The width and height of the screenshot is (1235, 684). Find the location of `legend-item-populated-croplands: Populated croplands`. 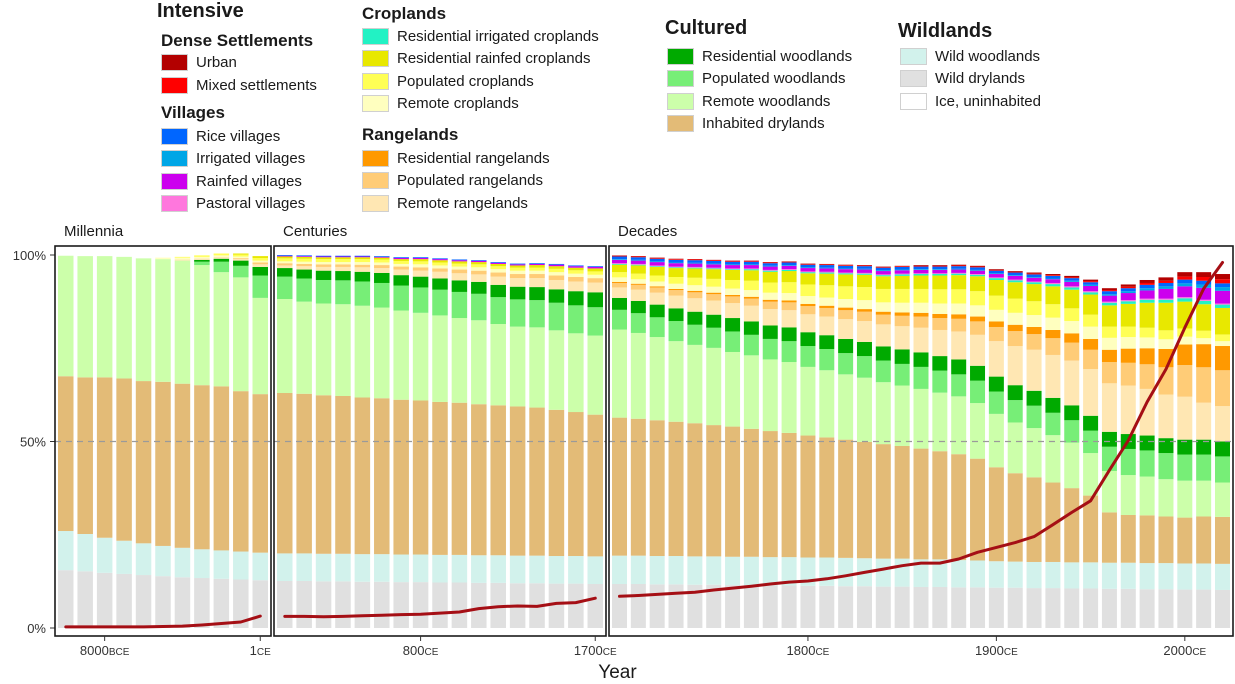

legend-item-populated-croplands: Populated croplands is located at coordinates (448, 81).